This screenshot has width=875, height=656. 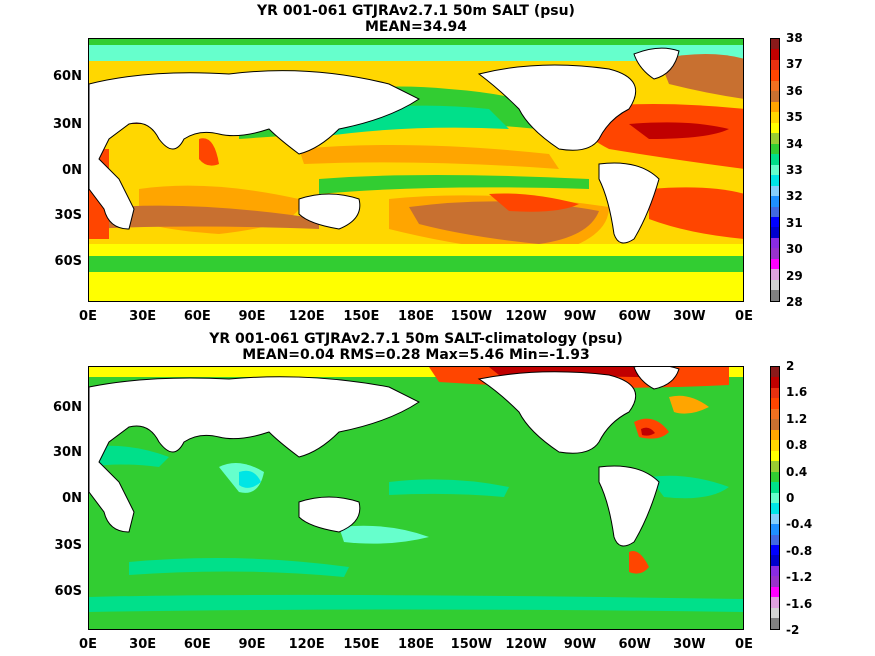 What do you see at coordinates (67, 76) in the screenshot?
I see `top-ytick: 60N` at bounding box center [67, 76].